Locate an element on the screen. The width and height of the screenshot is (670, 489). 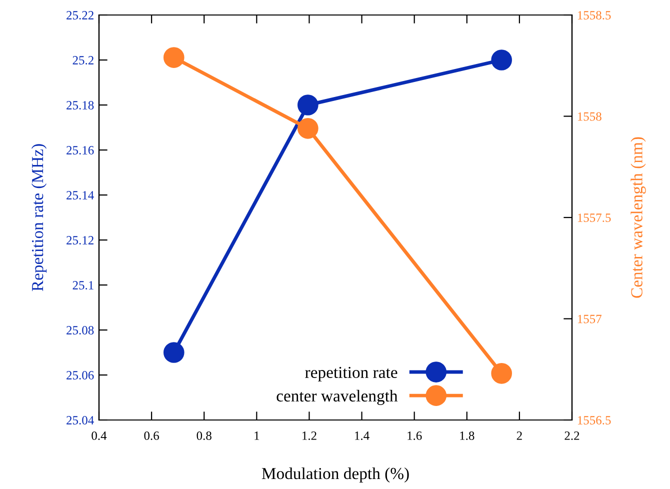
y-tick-label: 25.04 is located at coordinates (80, 420).